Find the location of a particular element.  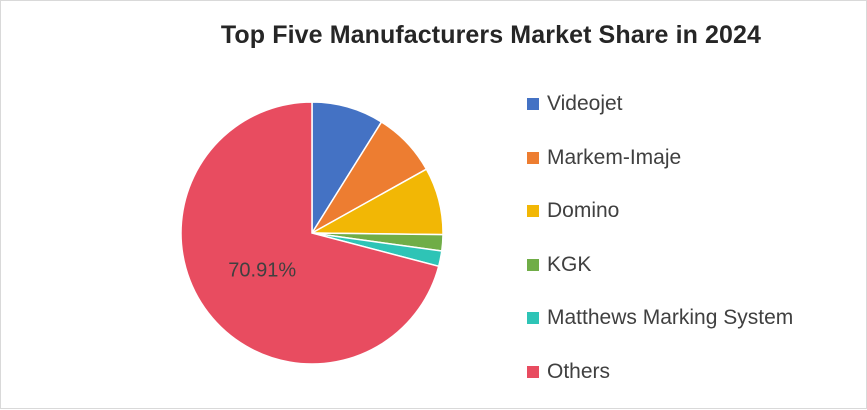

legend-label: Videojet is located at coordinates (585, 103).